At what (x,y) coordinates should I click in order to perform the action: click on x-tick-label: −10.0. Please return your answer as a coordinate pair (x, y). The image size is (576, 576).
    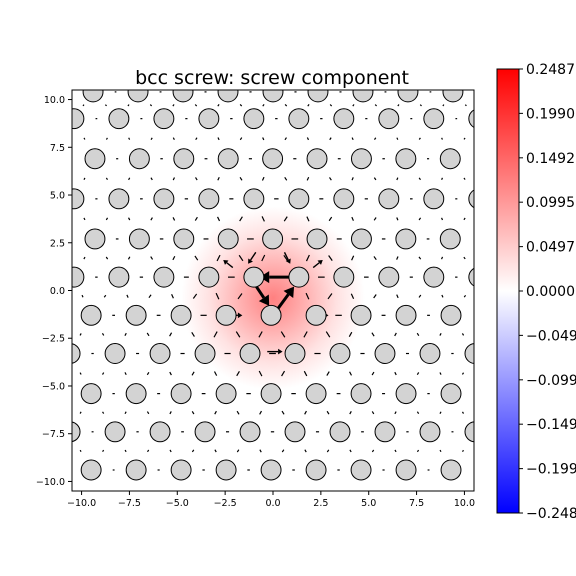
    Looking at the image, I should click on (81, 503).